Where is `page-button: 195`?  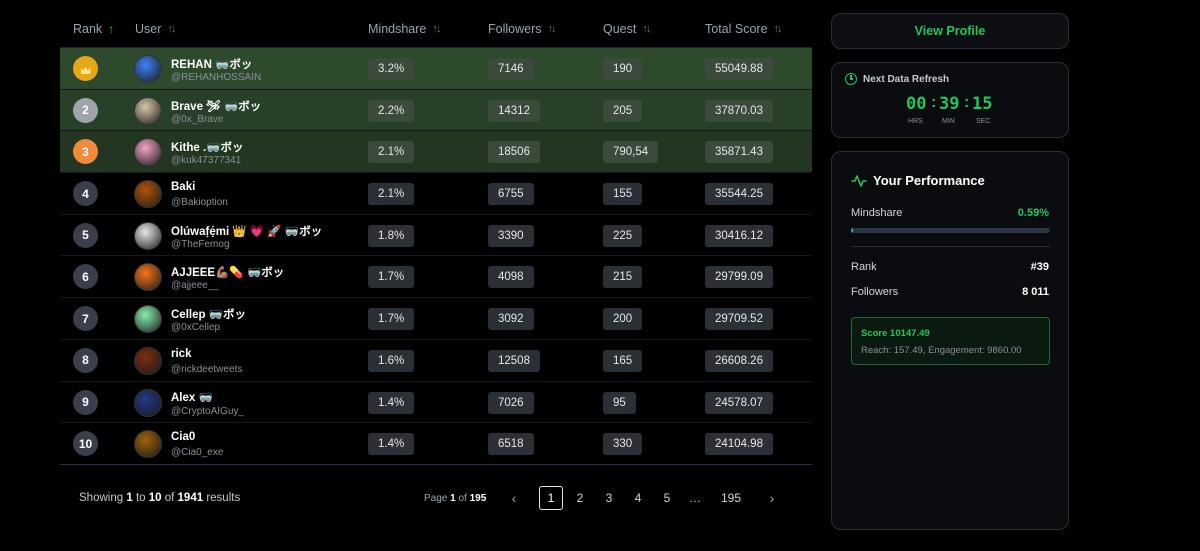 page-button: 195 is located at coordinates (731, 498).